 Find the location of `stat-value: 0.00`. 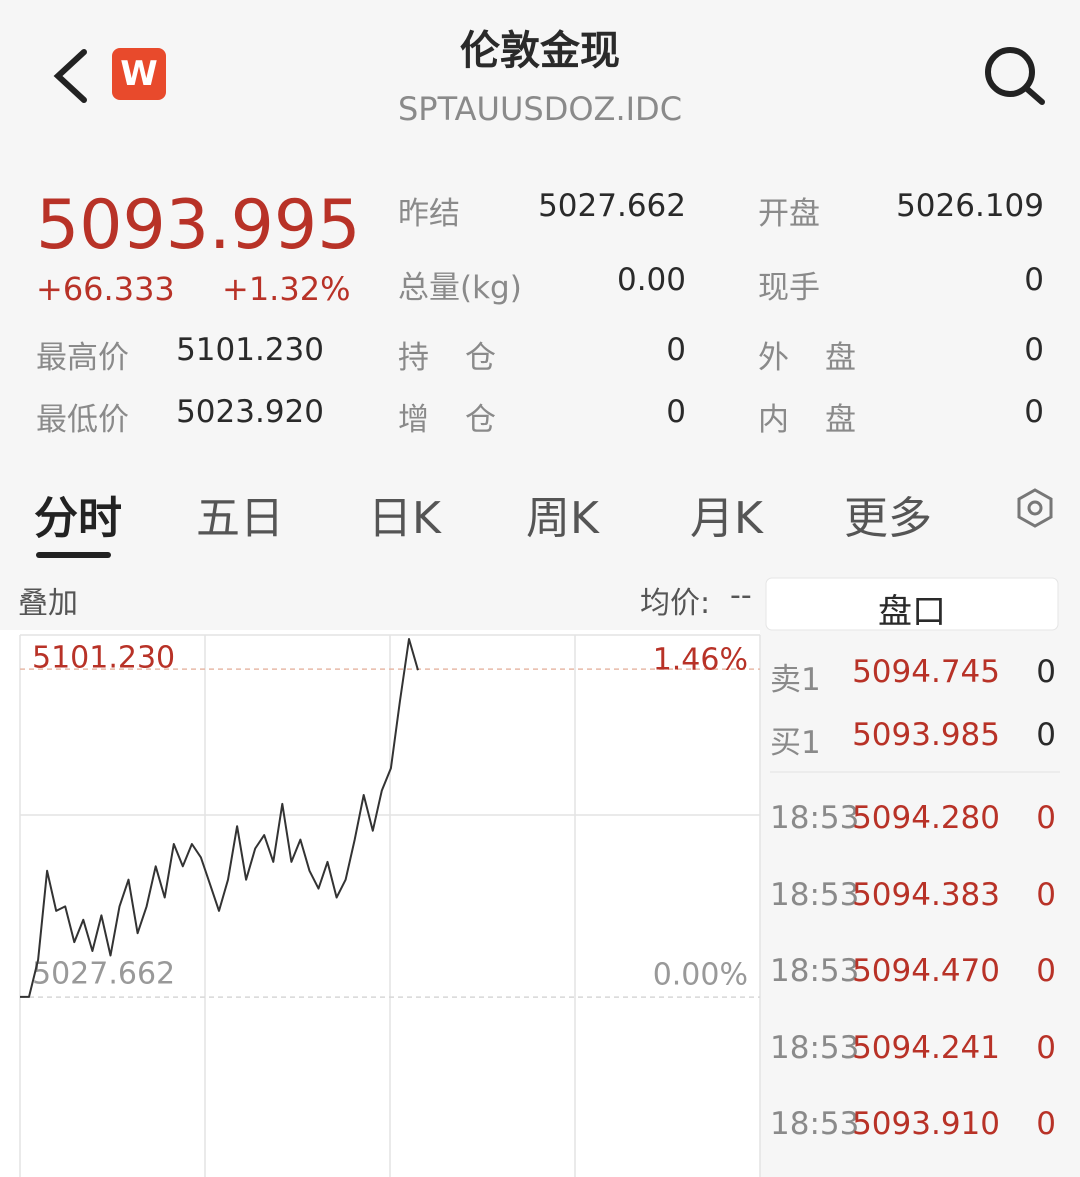

stat-value: 0.00 is located at coordinates (651, 280).